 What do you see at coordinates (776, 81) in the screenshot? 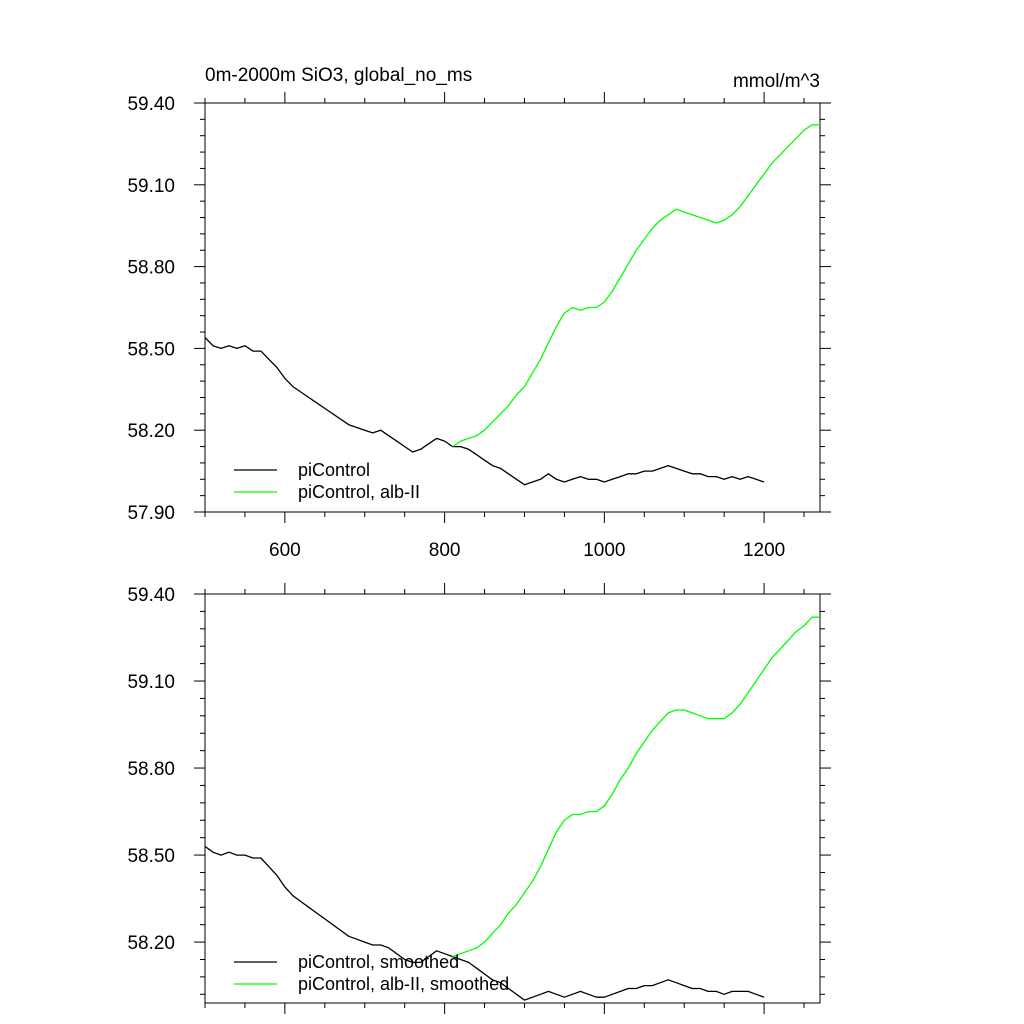
I see `figure-units: mmol/m^3` at bounding box center [776, 81].